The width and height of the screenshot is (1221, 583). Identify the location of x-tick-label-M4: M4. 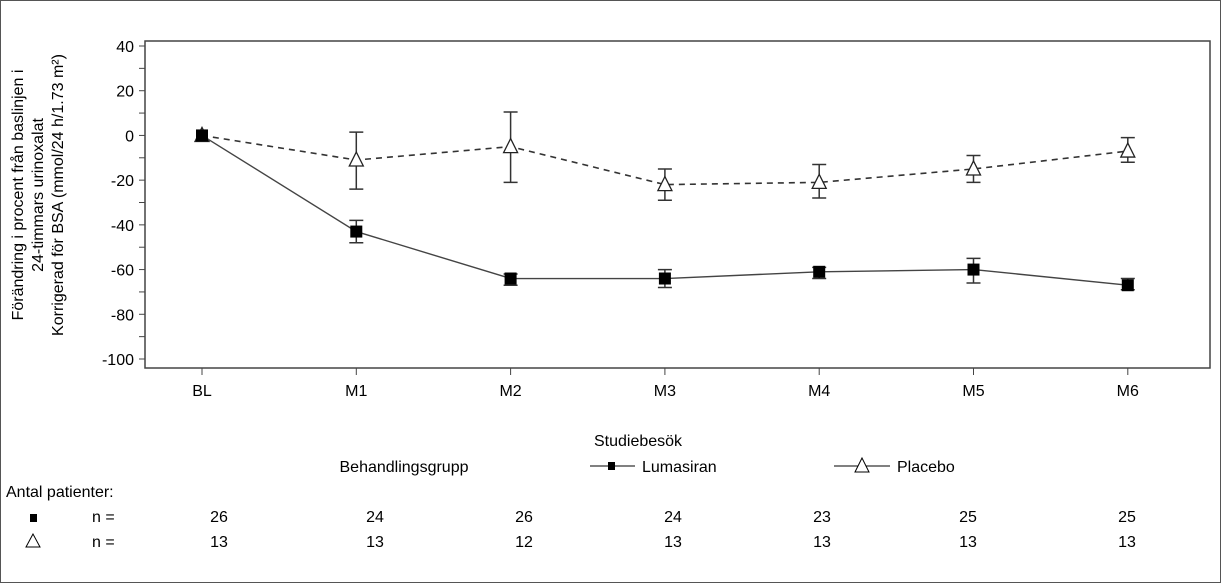
(819, 391).